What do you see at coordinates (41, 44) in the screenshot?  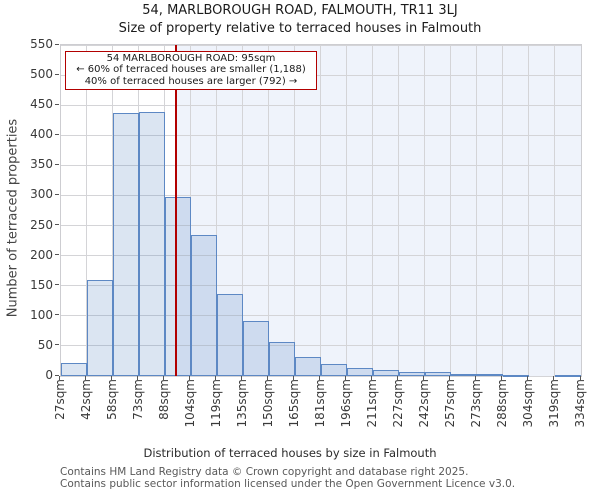 I see `y-tick-label: 550` at bounding box center [41, 44].